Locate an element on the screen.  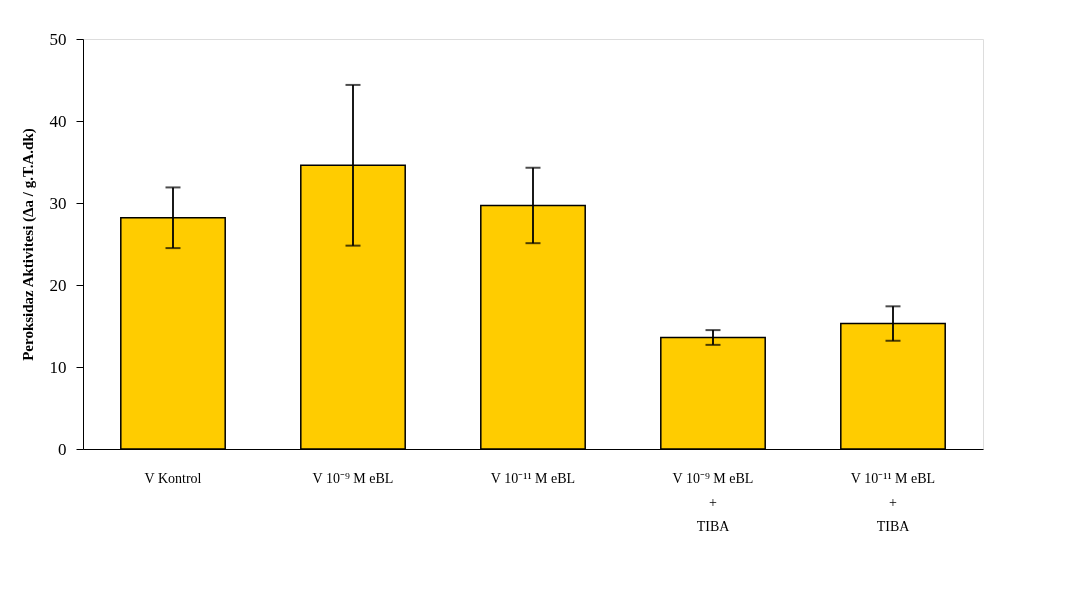
y-tick-label: 40 is located at coordinates (58, 121).